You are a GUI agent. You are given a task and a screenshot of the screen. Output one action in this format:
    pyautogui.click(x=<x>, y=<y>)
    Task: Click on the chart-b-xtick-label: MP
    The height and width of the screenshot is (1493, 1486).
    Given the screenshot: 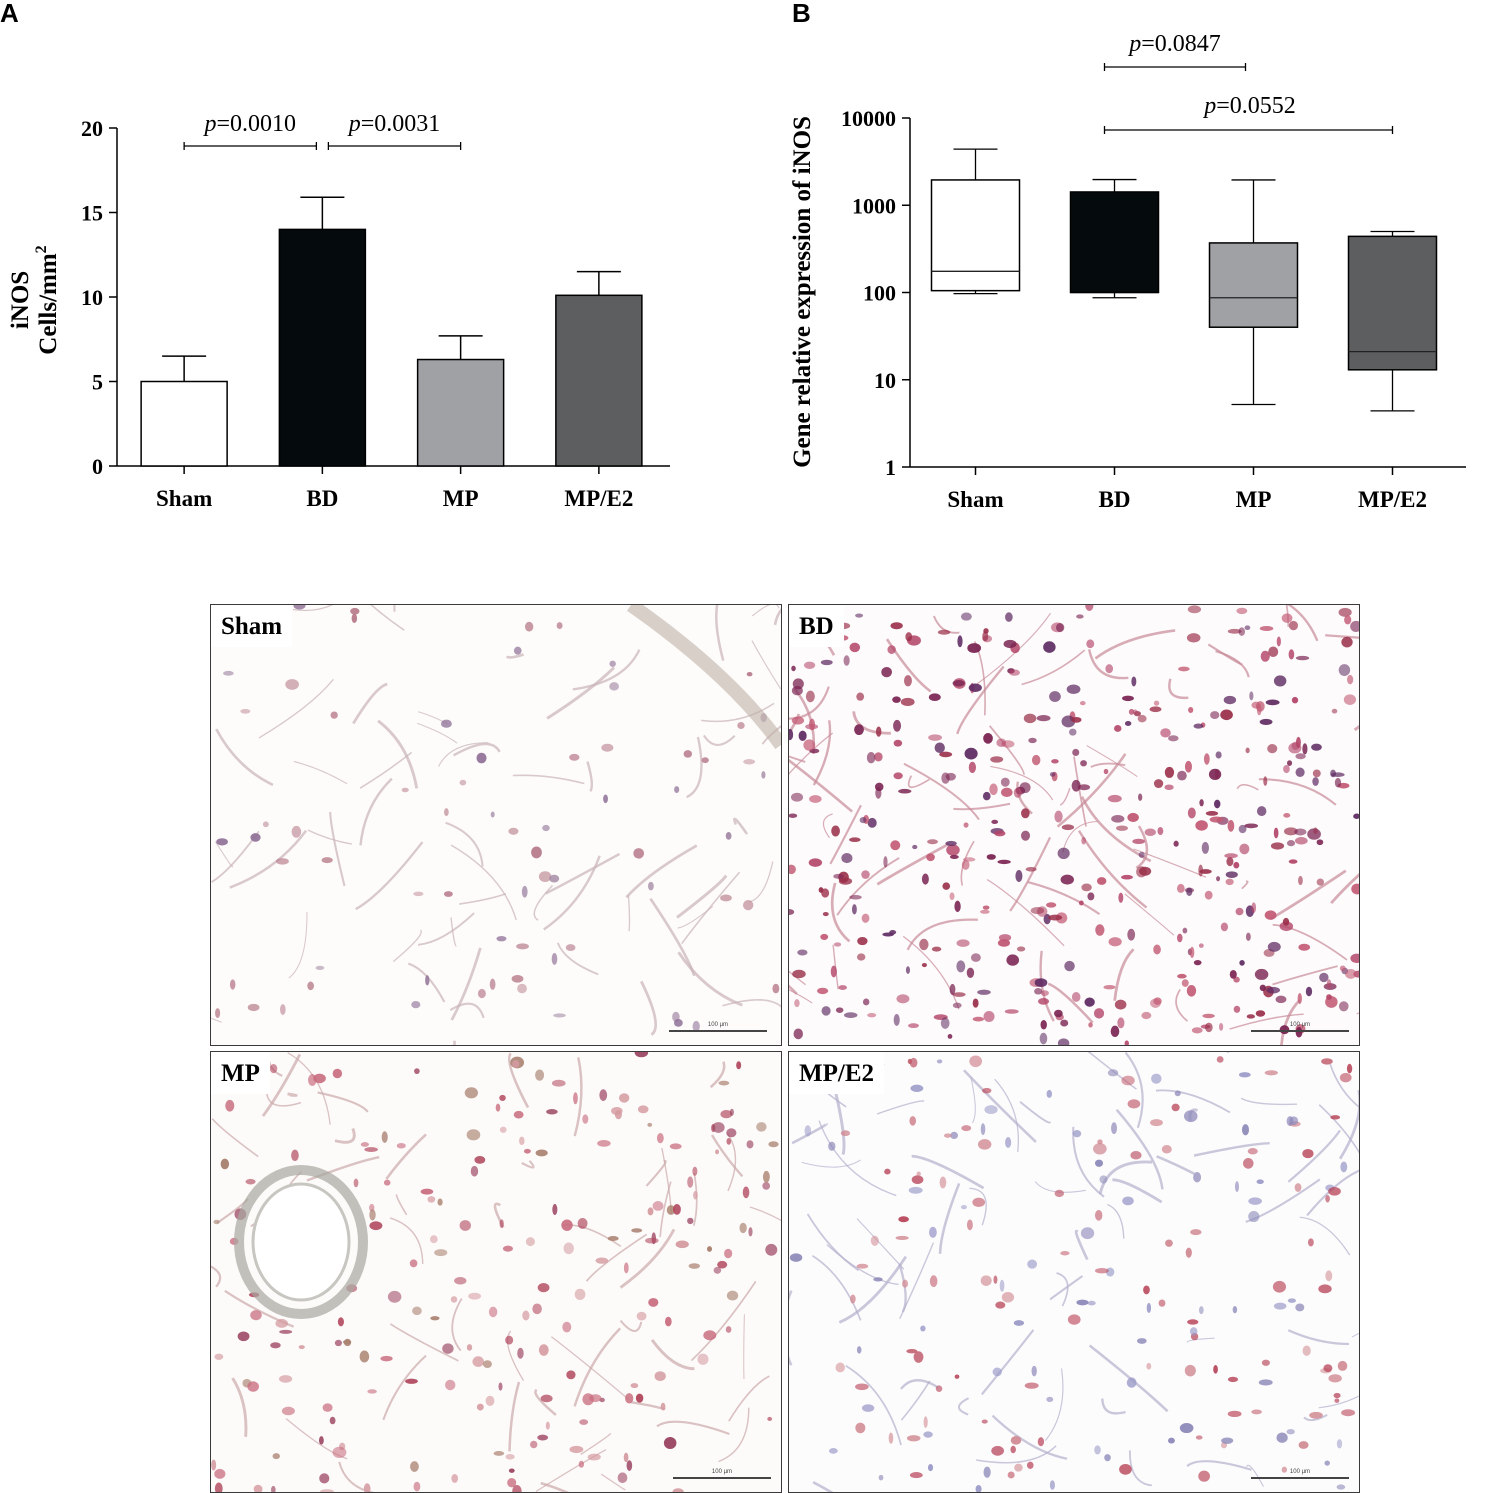 What is the action you would take?
    pyautogui.click(x=1254, y=499)
    